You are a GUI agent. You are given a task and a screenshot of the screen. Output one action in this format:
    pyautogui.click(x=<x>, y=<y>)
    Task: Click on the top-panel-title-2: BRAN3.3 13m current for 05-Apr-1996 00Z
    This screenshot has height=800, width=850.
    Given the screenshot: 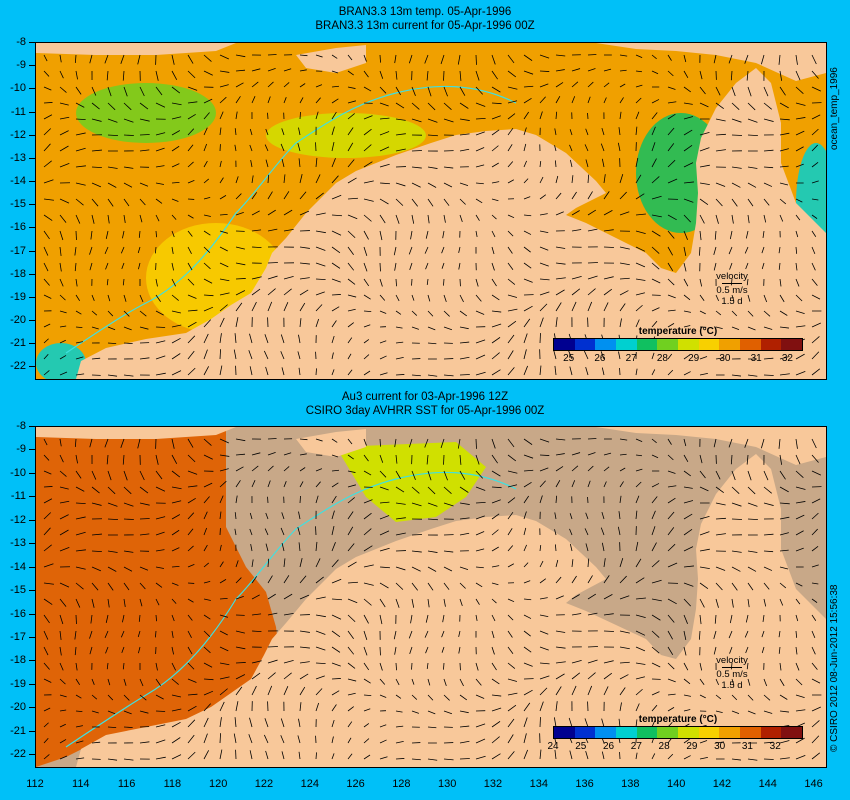 What is the action you would take?
    pyautogui.click(x=425, y=26)
    